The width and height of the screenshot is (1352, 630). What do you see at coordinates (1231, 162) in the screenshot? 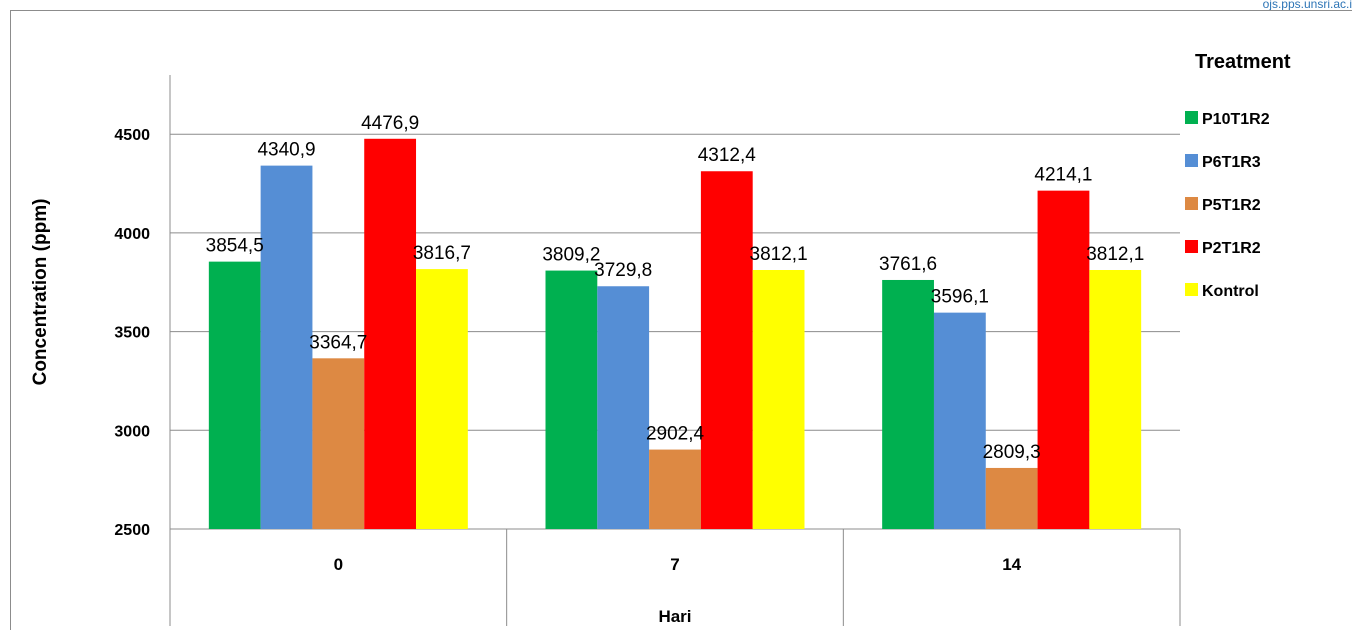
I see `legend-label: P6T1R3` at bounding box center [1231, 162].